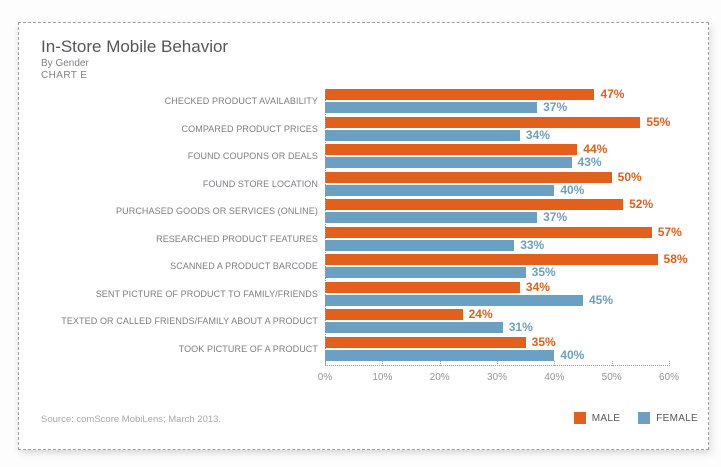 The width and height of the screenshot is (721, 467). I want to click on category-row: COMPARED PRODUCT PRICES 55% 34%, so click(371, 127).